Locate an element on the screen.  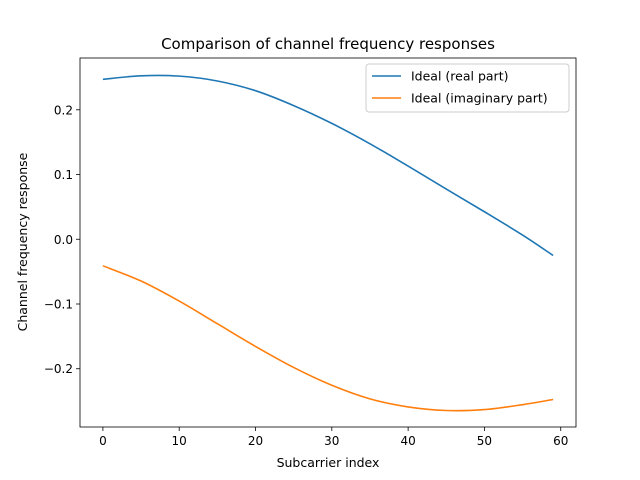
x-axis: 0 10 20 30 40 50 60 is located at coordinates (333, 437).